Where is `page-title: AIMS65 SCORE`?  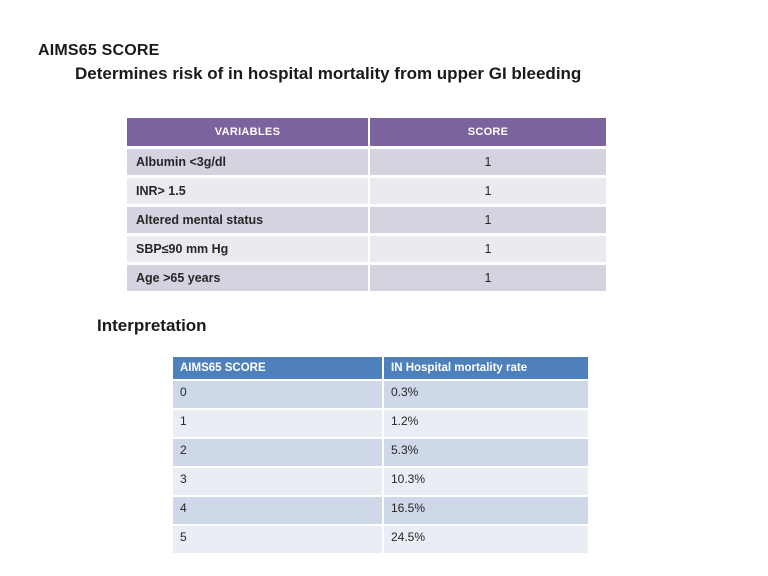
page-title: AIMS65 SCORE is located at coordinates (99, 50).